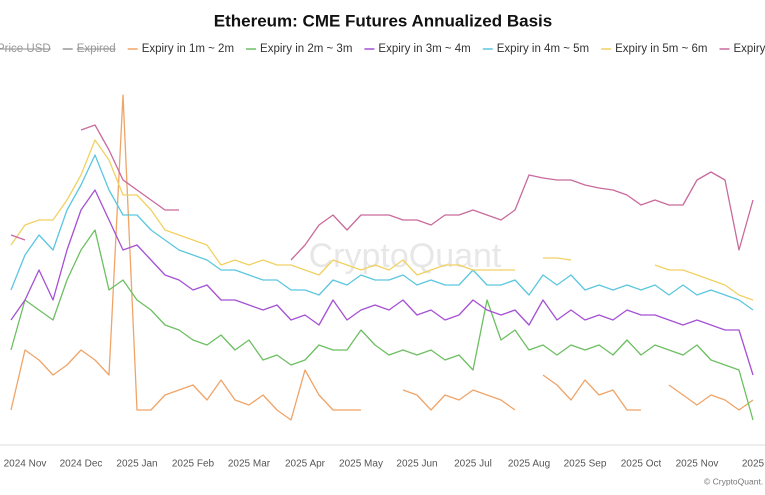 The height and width of the screenshot is (495, 765). Describe the element at coordinates (734, 481) in the screenshot. I see `credit: © CryptoQuant. All righ` at that location.